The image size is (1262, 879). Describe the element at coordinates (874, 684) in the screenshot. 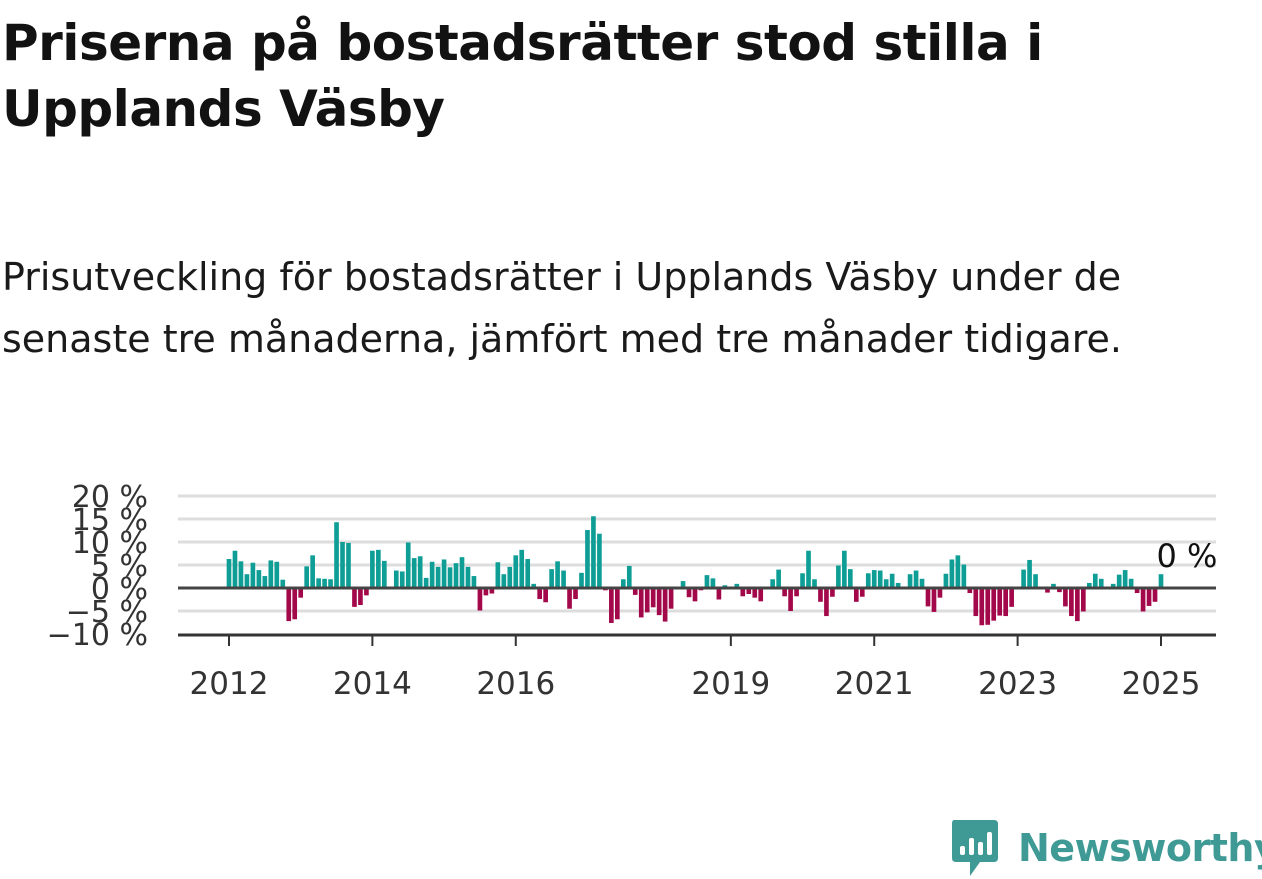

I see `x-tick-label: 2021` at that location.